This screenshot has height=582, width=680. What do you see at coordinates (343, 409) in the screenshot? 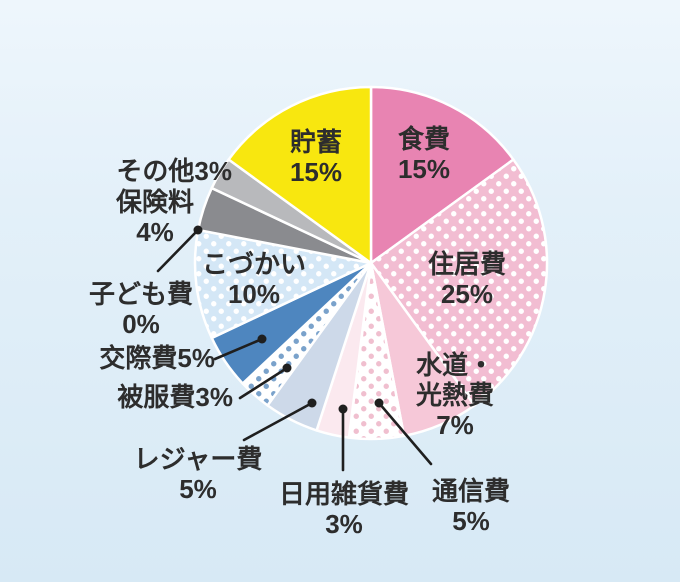
I see `leader-dot-daily-goods` at bounding box center [343, 409].